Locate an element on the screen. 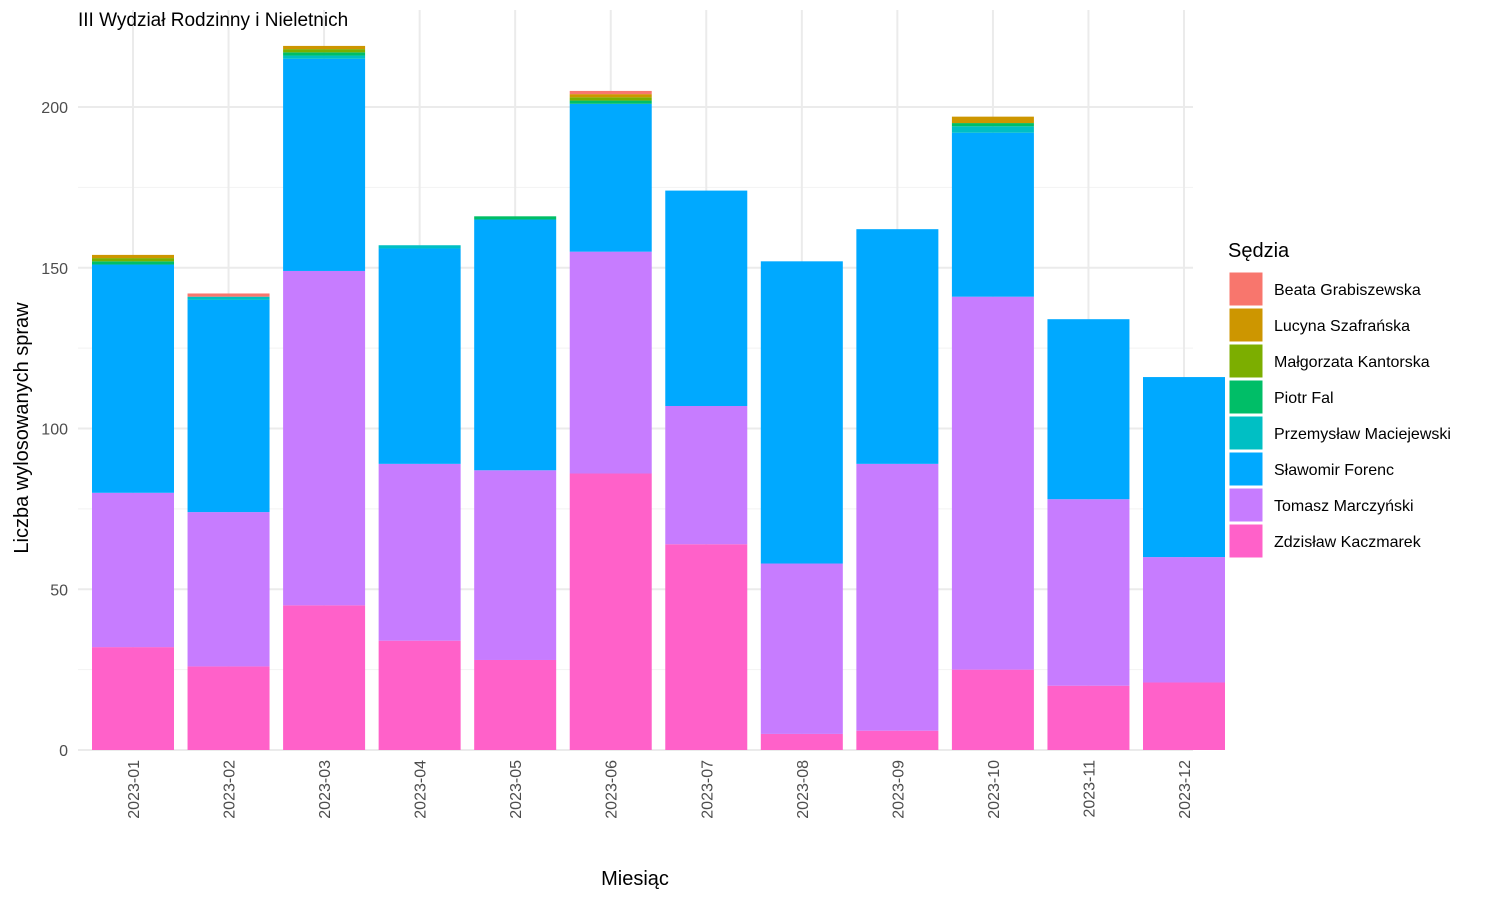 This screenshot has height=905, width=1500. x-tick-label: 2023-02 is located at coordinates (230, 789).